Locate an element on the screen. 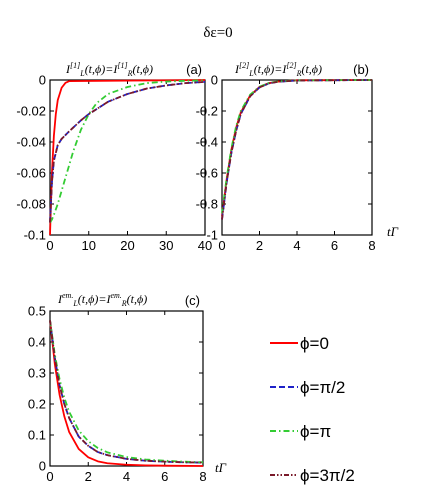  panel-b-title: I[2]L(t,ϕ)=I[2]R(t,ϕ) is located at coordinates (278, 69).